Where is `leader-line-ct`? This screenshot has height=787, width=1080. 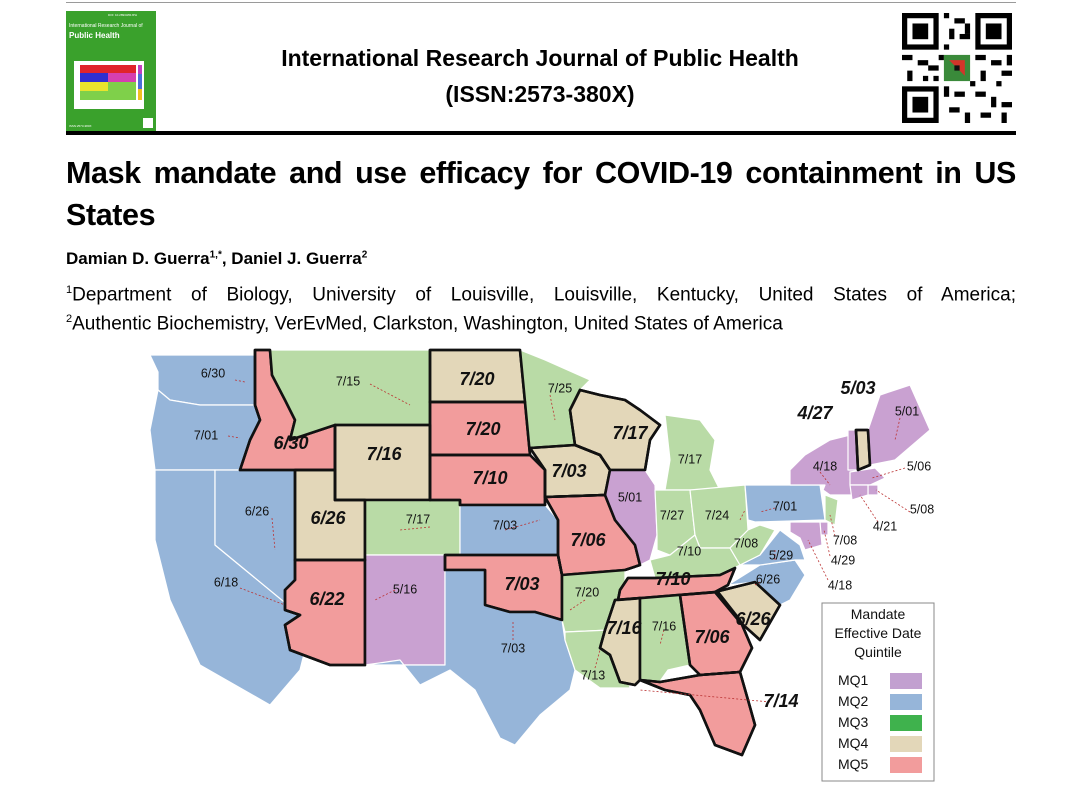 leader-line-ct is located at coordinates (869, 508).